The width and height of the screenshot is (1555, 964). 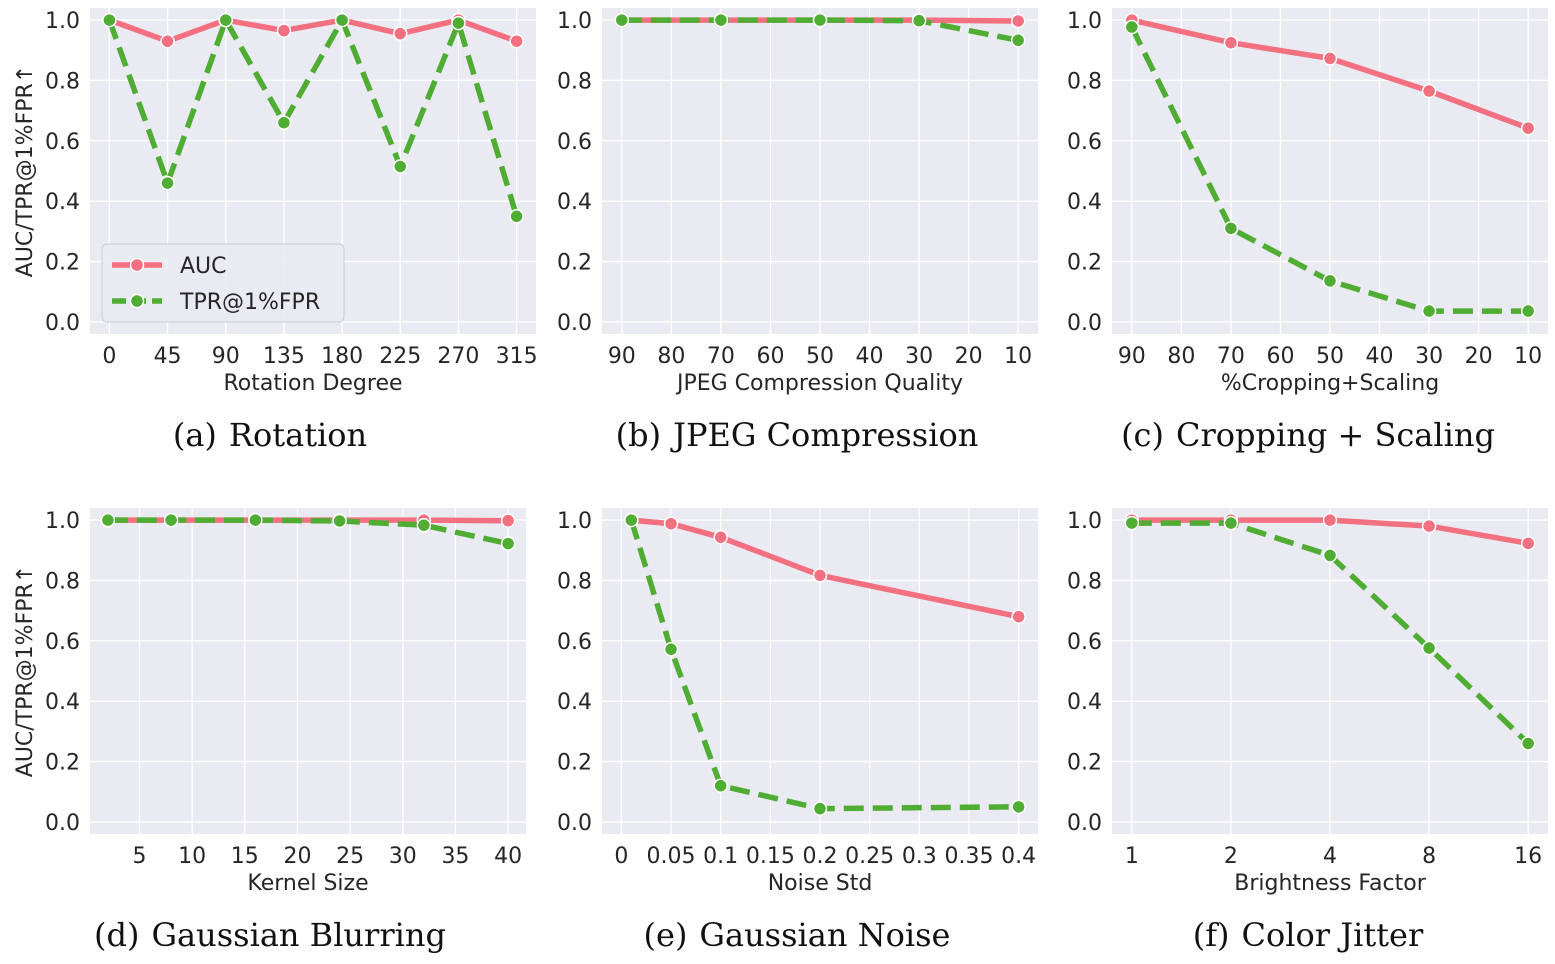 I want to click on x-tick-label: 0.15, so click(x=770, y=856).